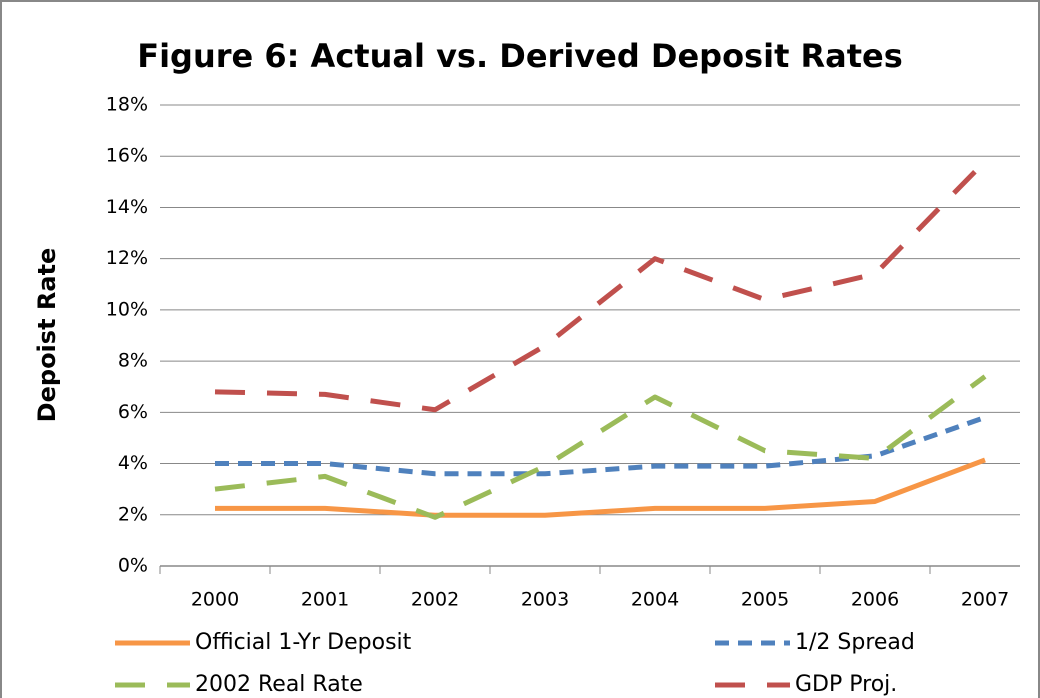  I want to click on y-tick-label: 16%, so click(127, 156).